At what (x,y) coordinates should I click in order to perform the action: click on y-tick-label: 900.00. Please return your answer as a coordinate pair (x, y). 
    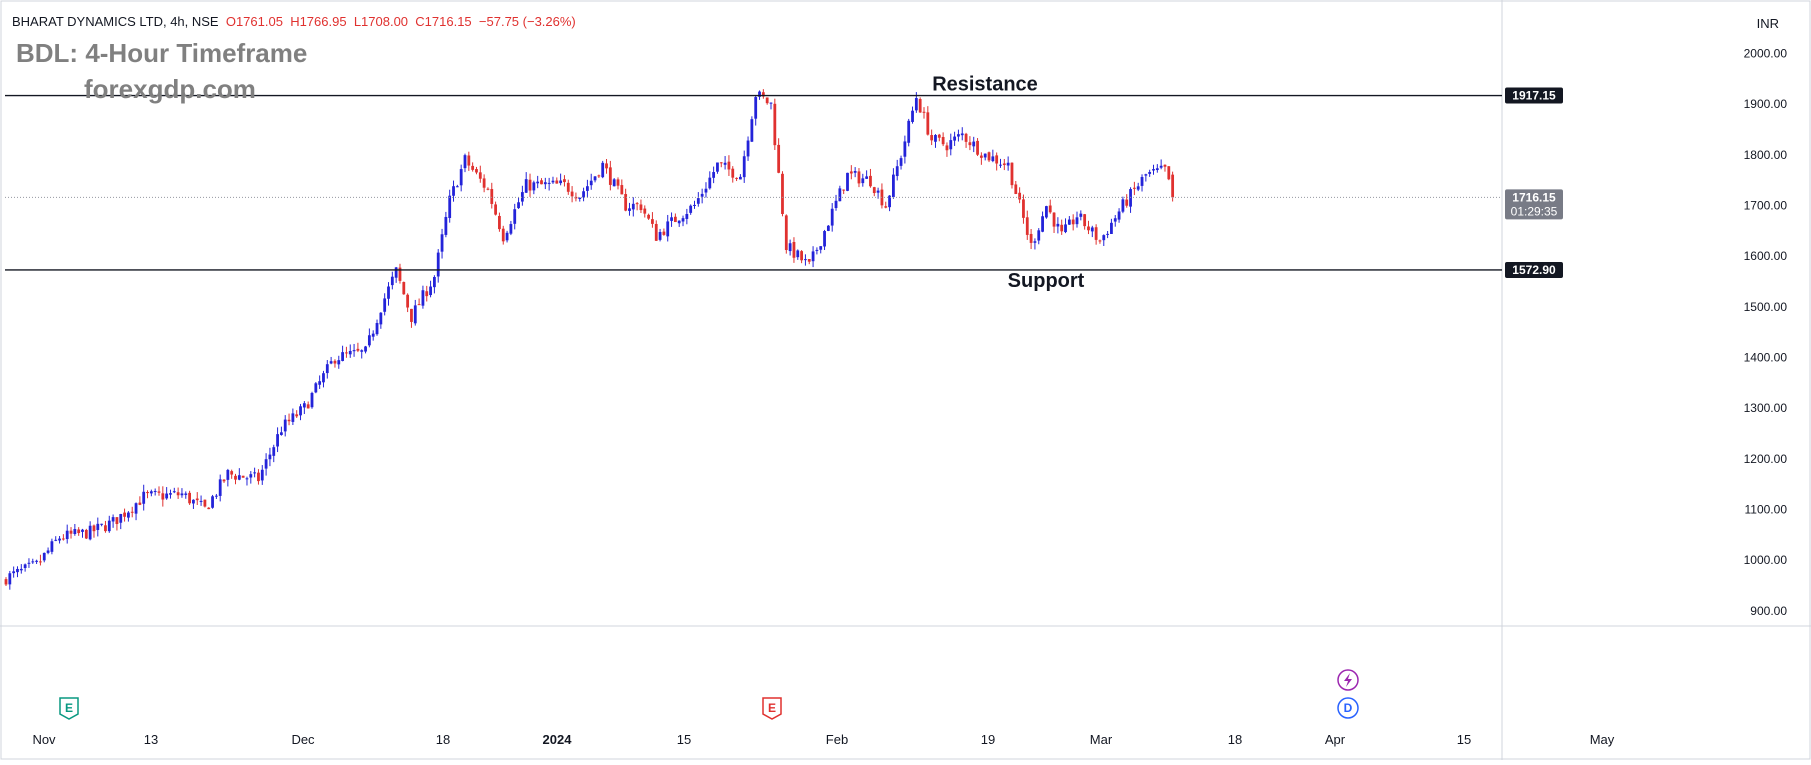
    Looking at the image, I should click on (1768, 611).